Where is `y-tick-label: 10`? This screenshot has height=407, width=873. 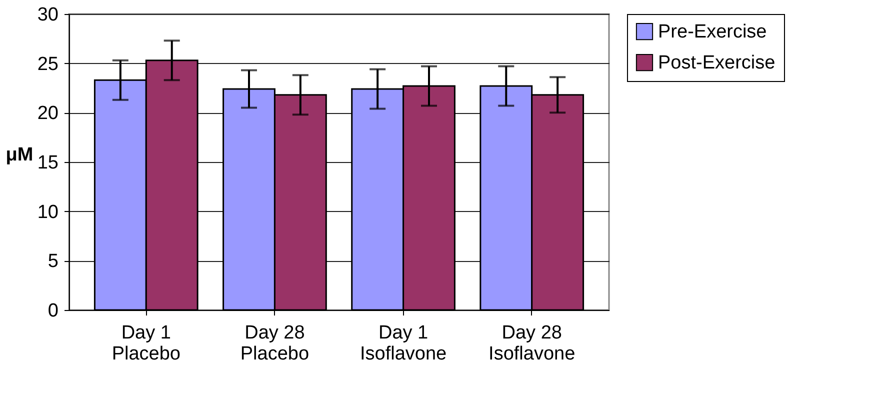
y-tick-label: 10 is located at coordinates (47, 212).